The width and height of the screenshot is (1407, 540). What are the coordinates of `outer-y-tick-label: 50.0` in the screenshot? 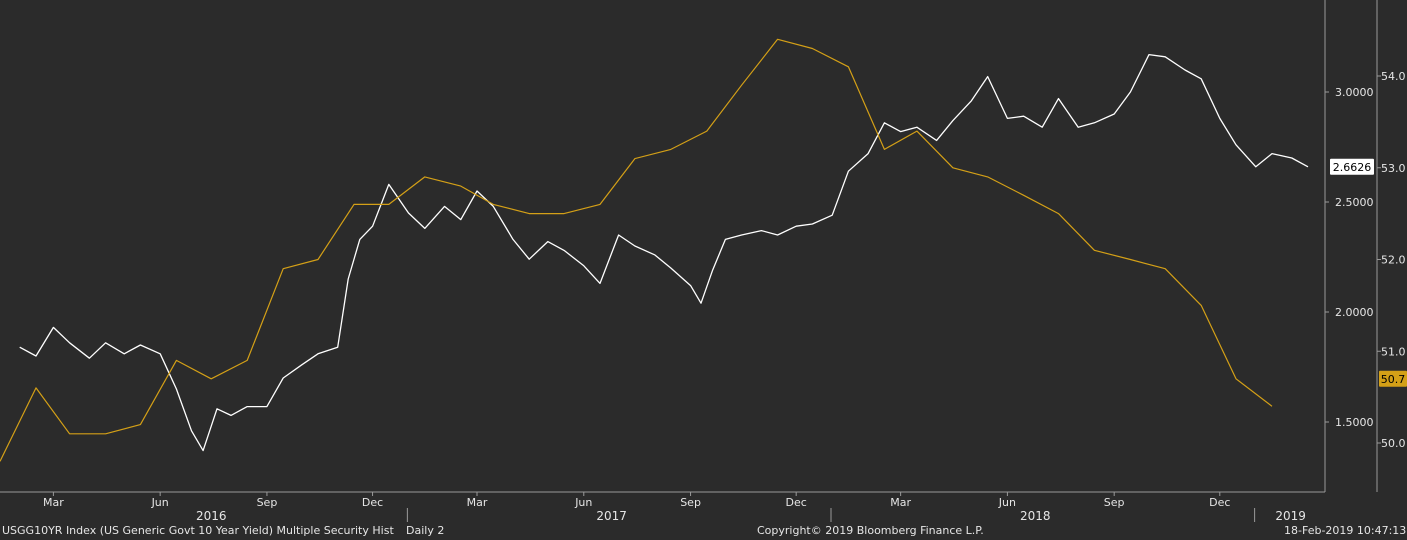 It's located at (1393, 443).